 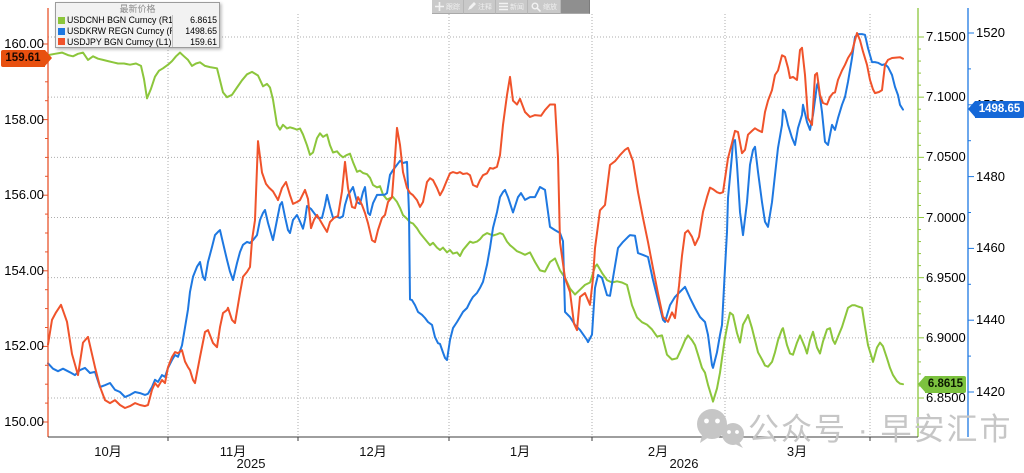 What do you see at coordinates (119, 30) in the screenshot?
I see `legend-series-name: USDKRW REGN Curncy (R2)` at bounding box center [119, 30].